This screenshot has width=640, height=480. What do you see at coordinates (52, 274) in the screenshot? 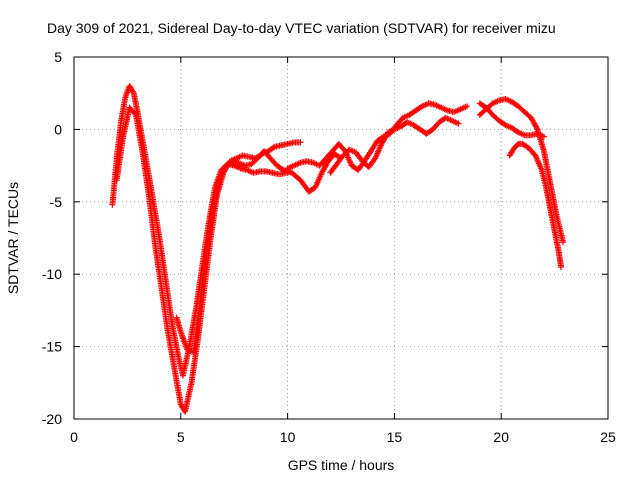
I see `y-tick-label: -10` at bounding box center [52, 274].